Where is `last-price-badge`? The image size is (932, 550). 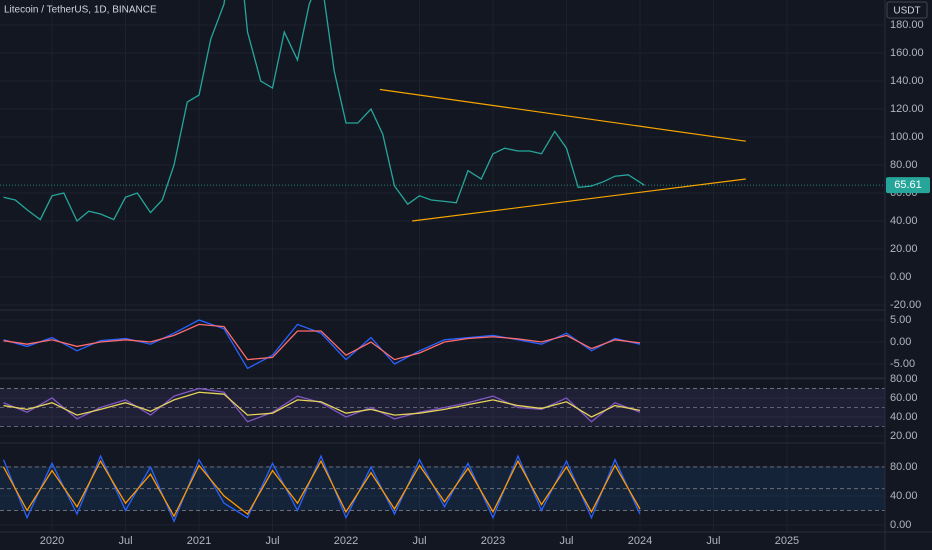 last-price-badge is located at coordinates (908, 185).